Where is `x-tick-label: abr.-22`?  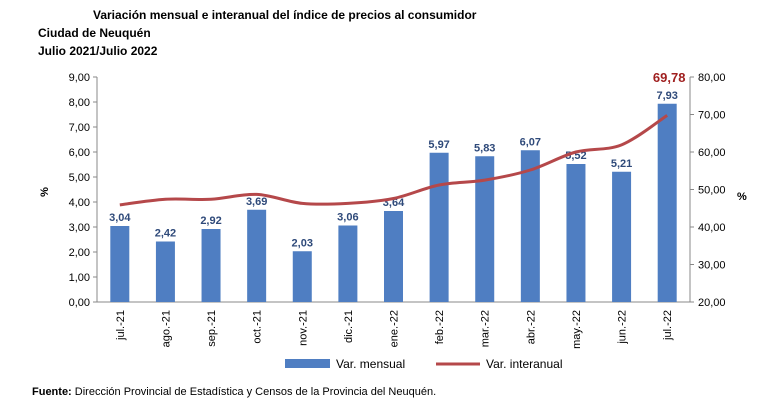
x-tick-label: abr.-22 is located at coordinates (531, 327).